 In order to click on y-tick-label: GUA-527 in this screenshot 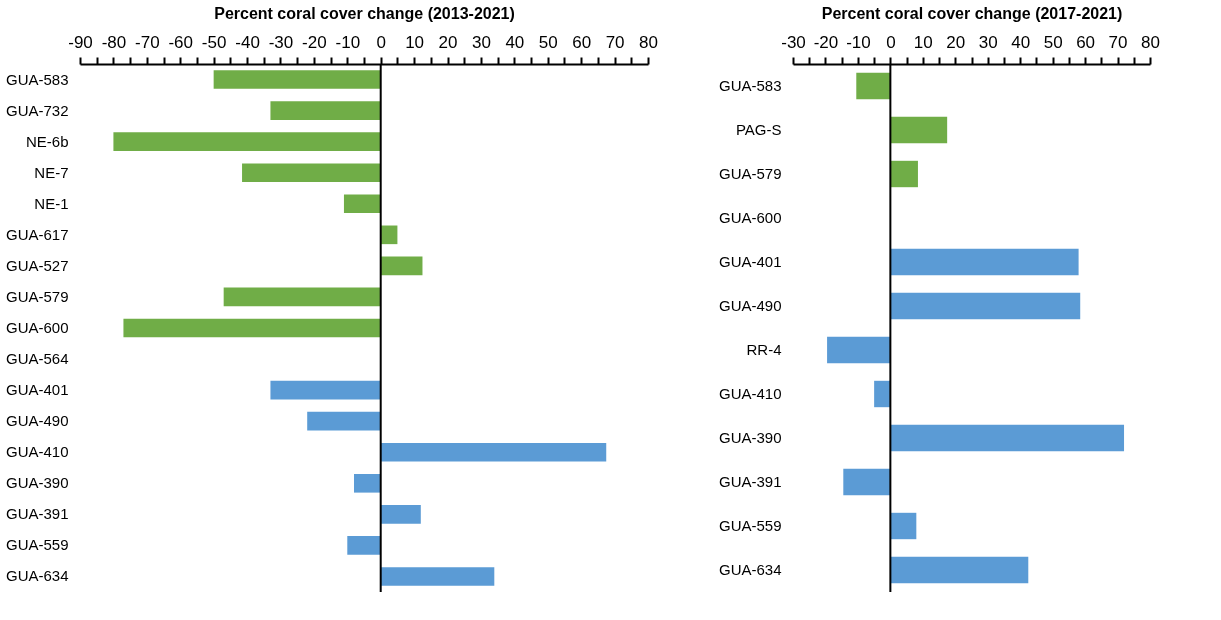, I will do `click(37, 265)`.